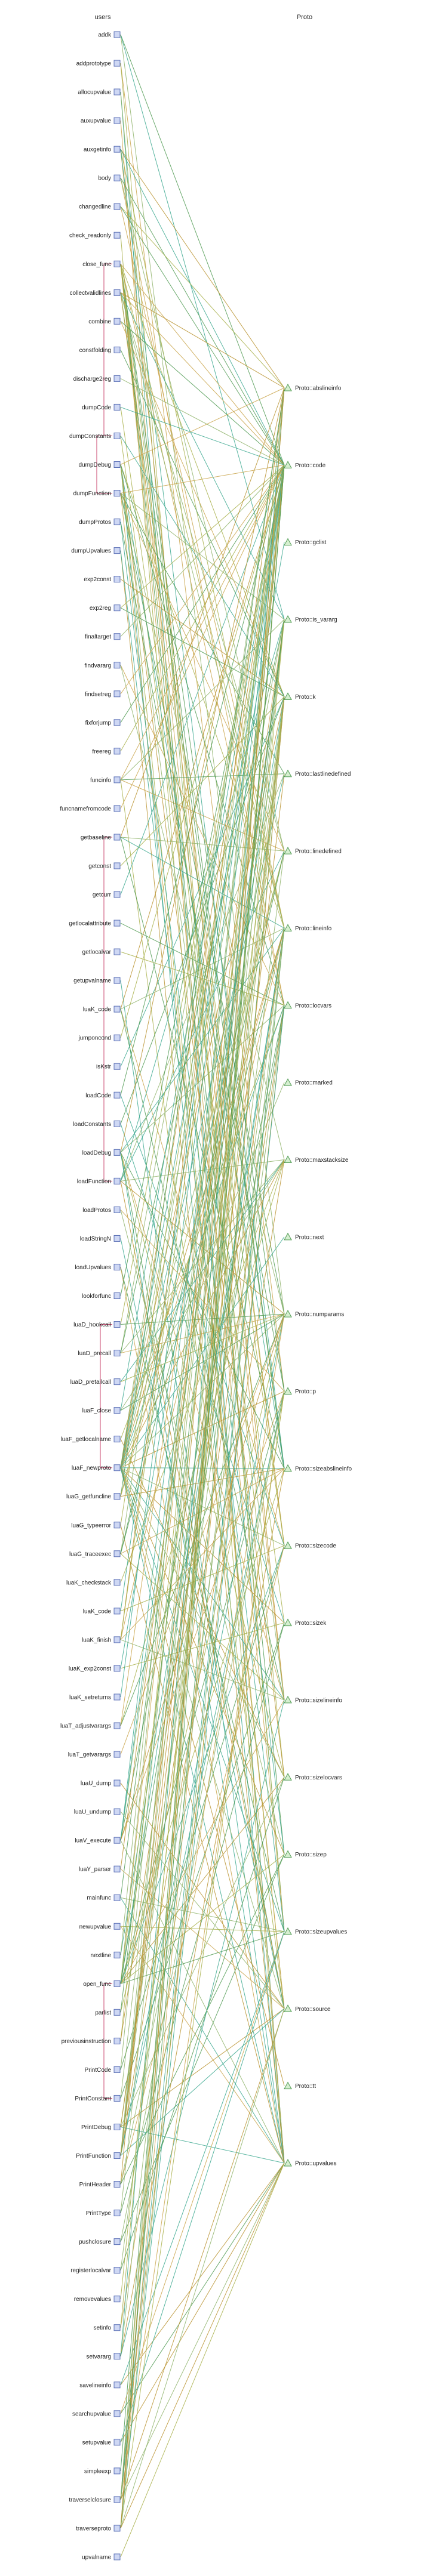 Image resolution: width=430 pixels, height=2576 pixels. I want to click on proto-node-Proto-sizelineinfo, so click(288, 1699).